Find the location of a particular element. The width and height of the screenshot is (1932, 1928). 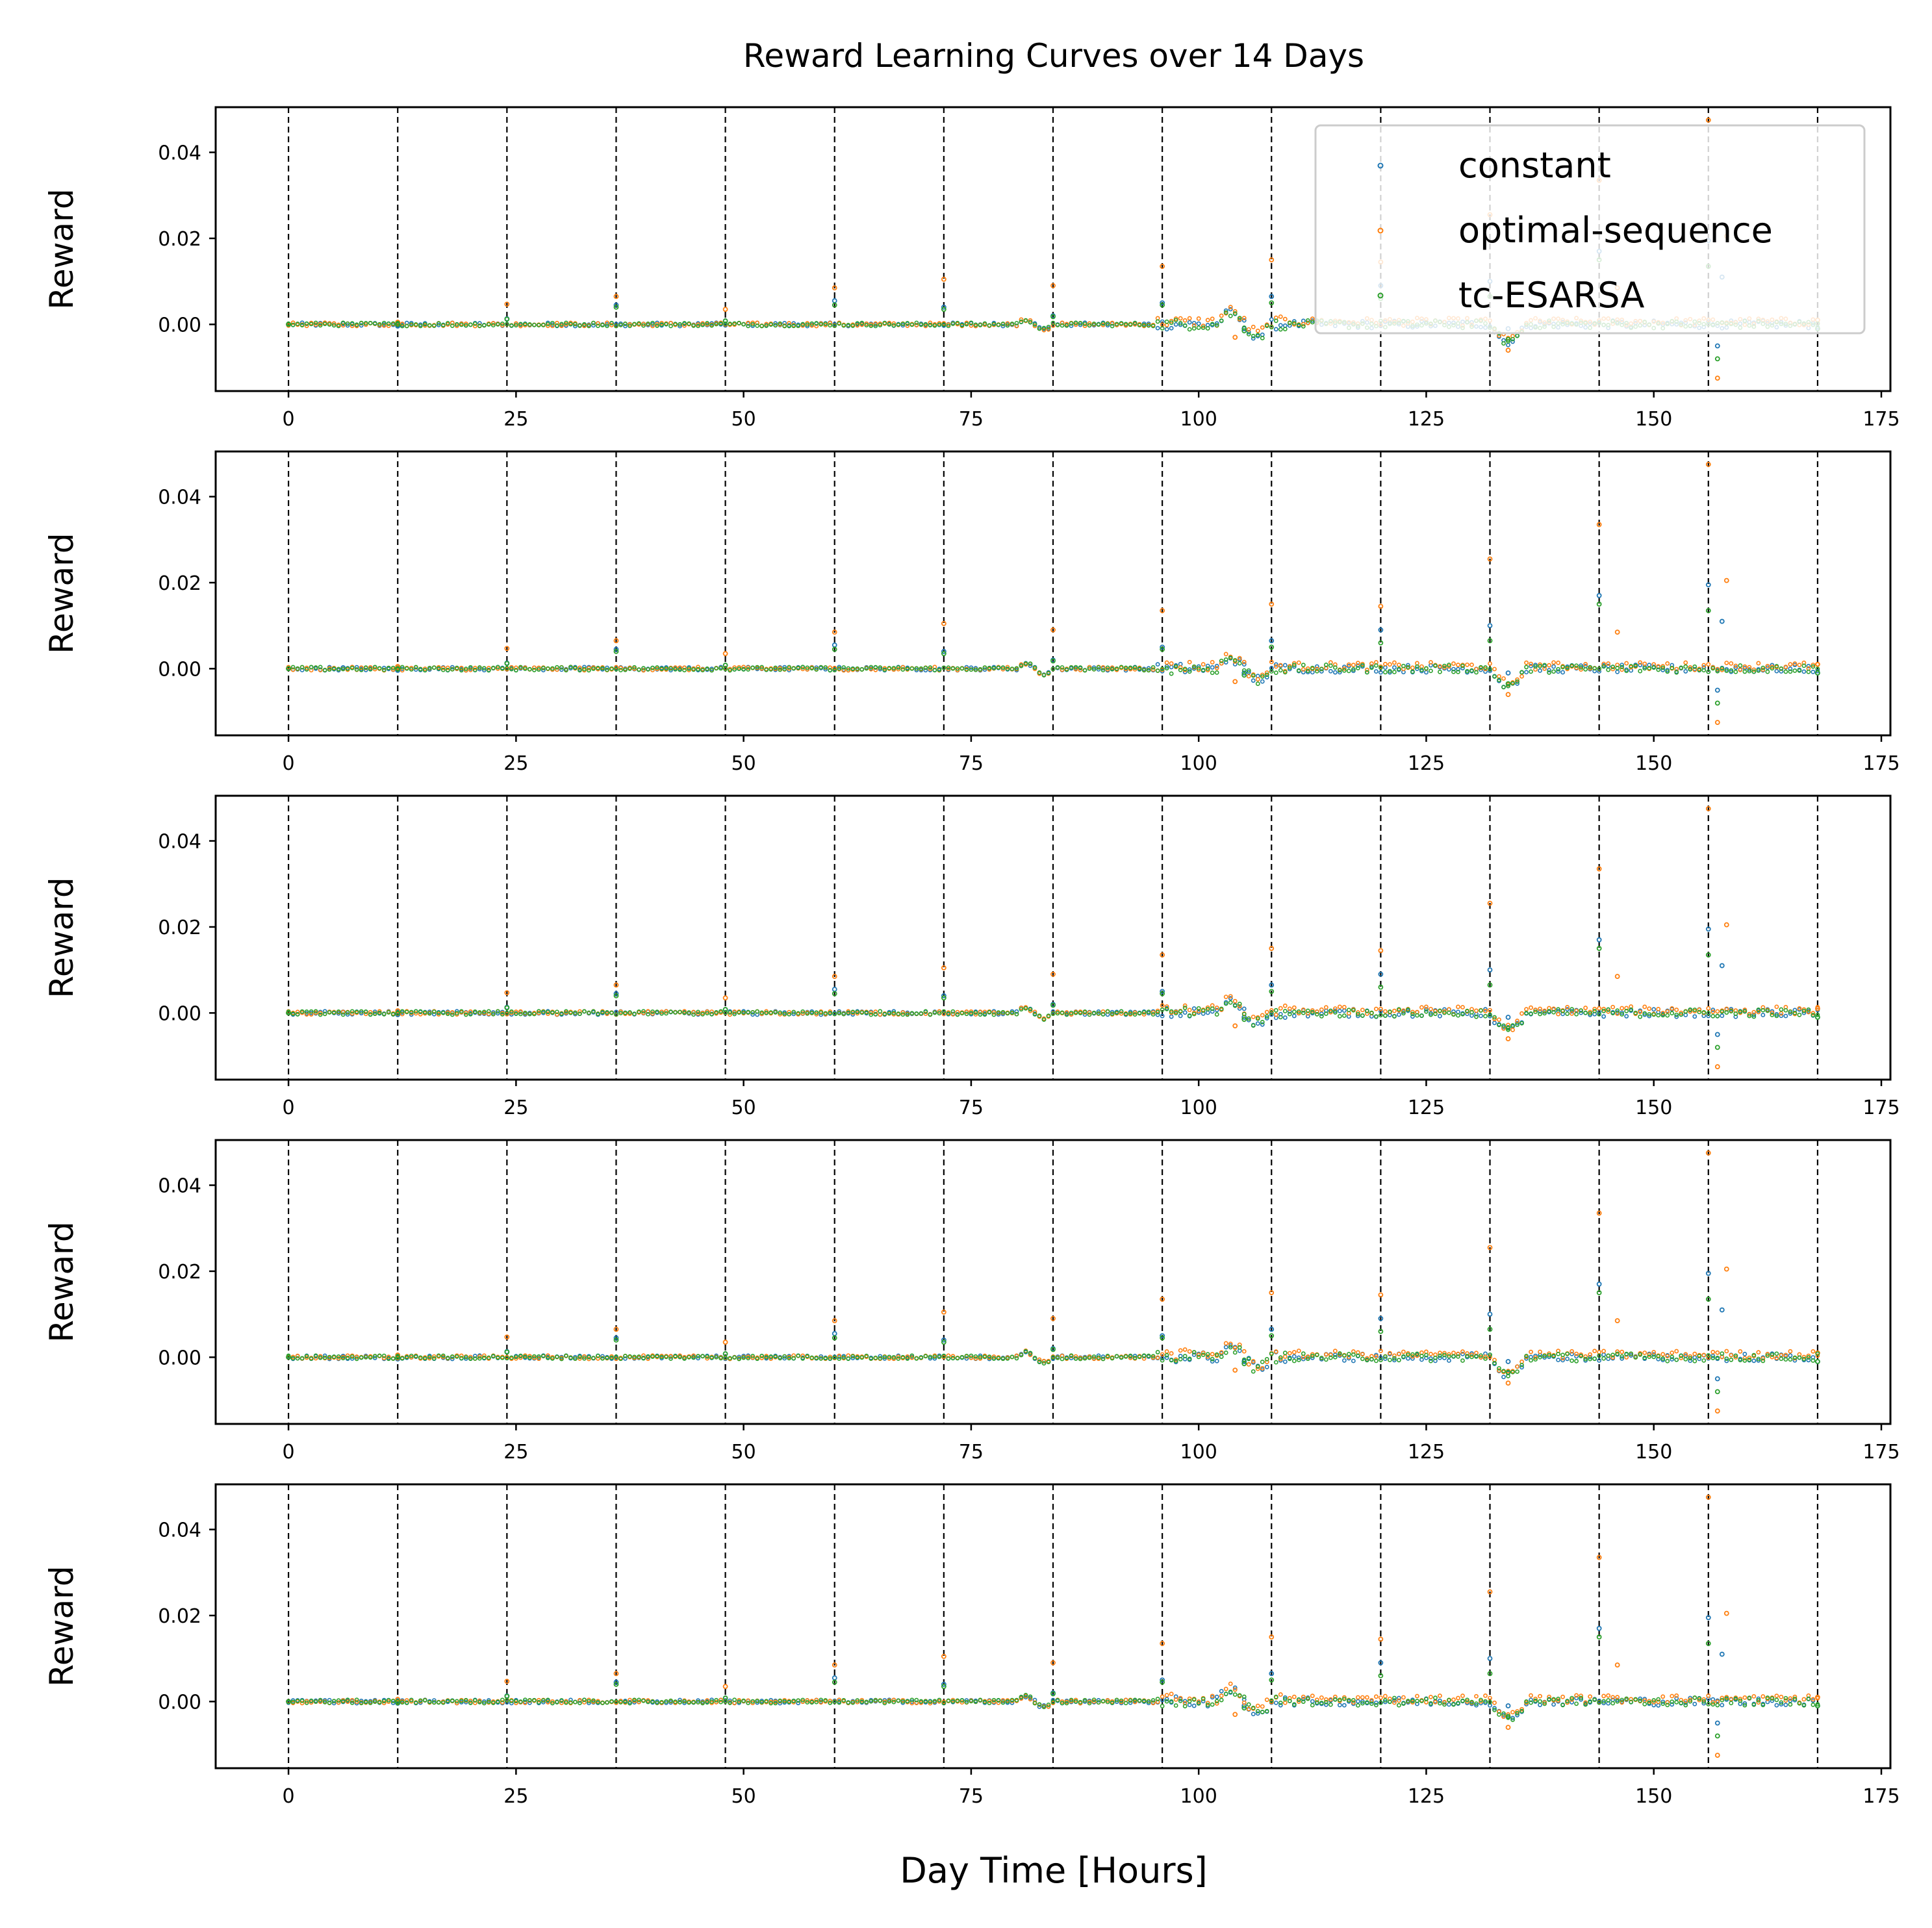

x-tick-label: 100 is located at coordinates (1198, 1108).